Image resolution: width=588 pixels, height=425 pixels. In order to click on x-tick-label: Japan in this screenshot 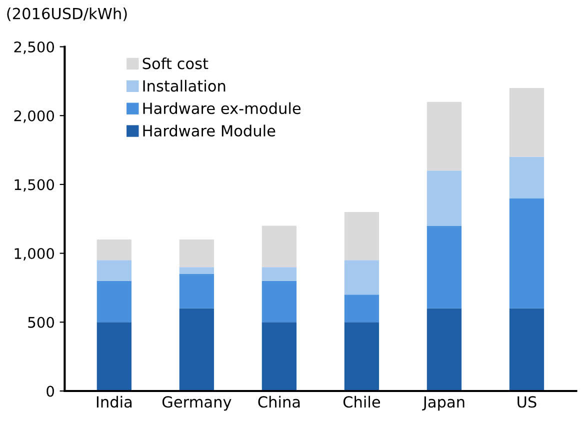, I will do `click(443, 403)`.